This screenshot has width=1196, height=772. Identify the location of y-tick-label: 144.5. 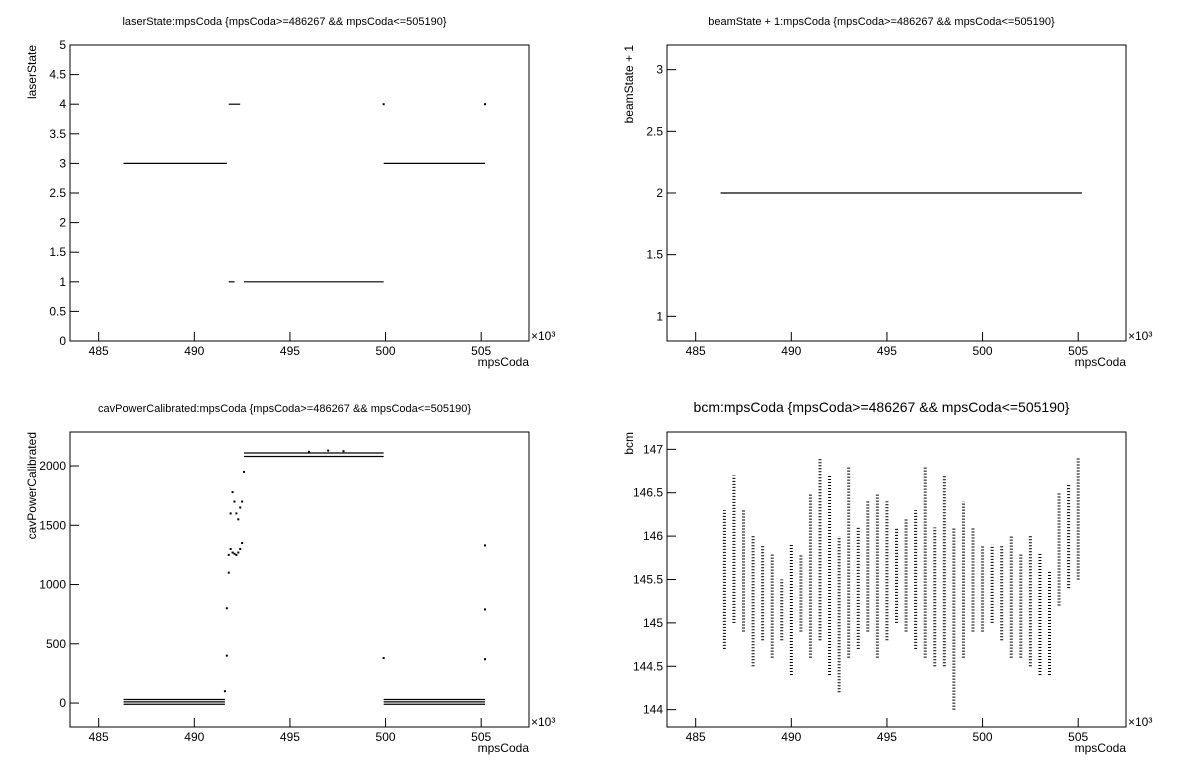
(648, 666).